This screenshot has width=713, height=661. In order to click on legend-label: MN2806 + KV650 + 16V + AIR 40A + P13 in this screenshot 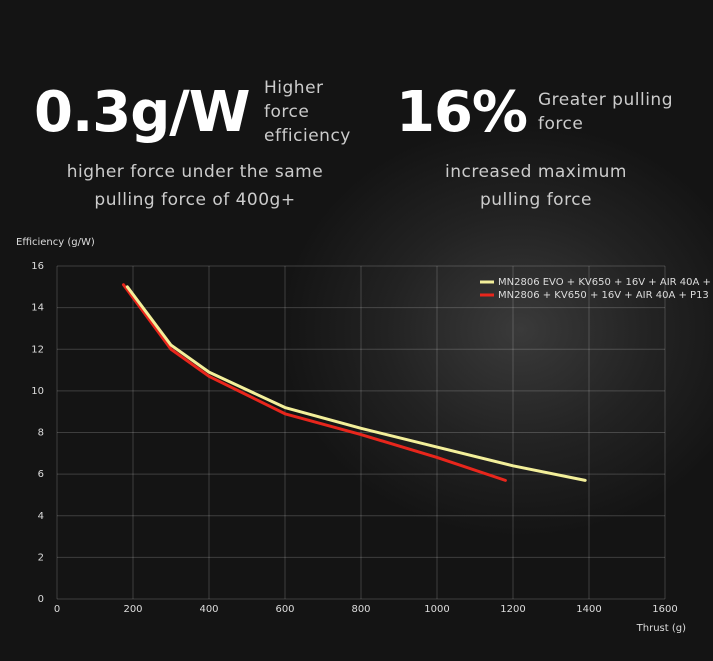, I will do `click(603, 295)`.